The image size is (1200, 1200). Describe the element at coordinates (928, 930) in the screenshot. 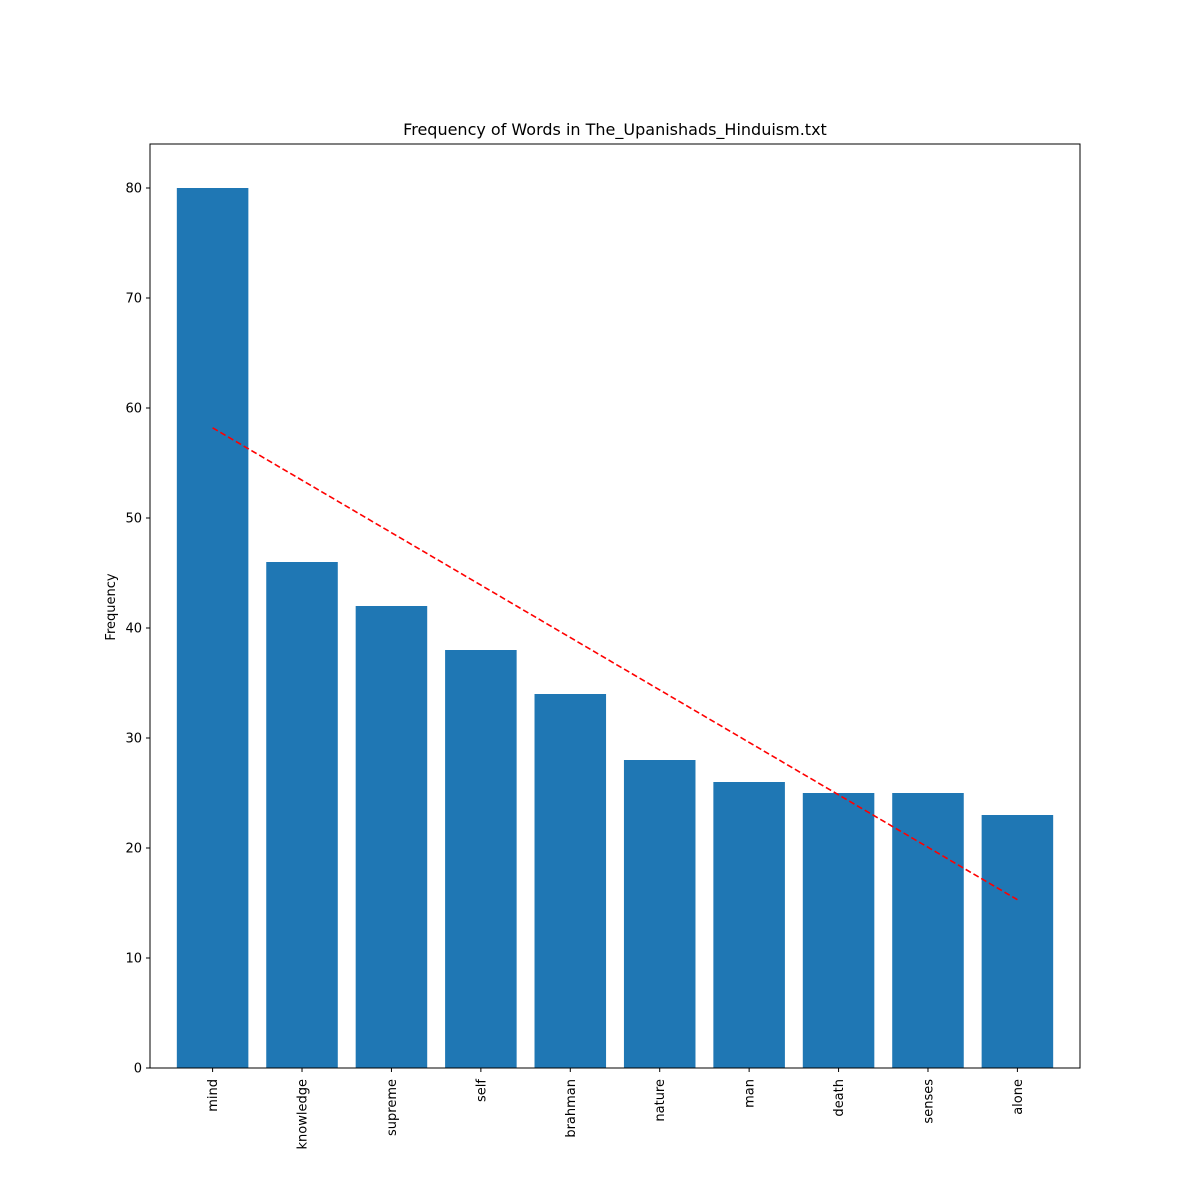

I see `bar-senses` at that location.